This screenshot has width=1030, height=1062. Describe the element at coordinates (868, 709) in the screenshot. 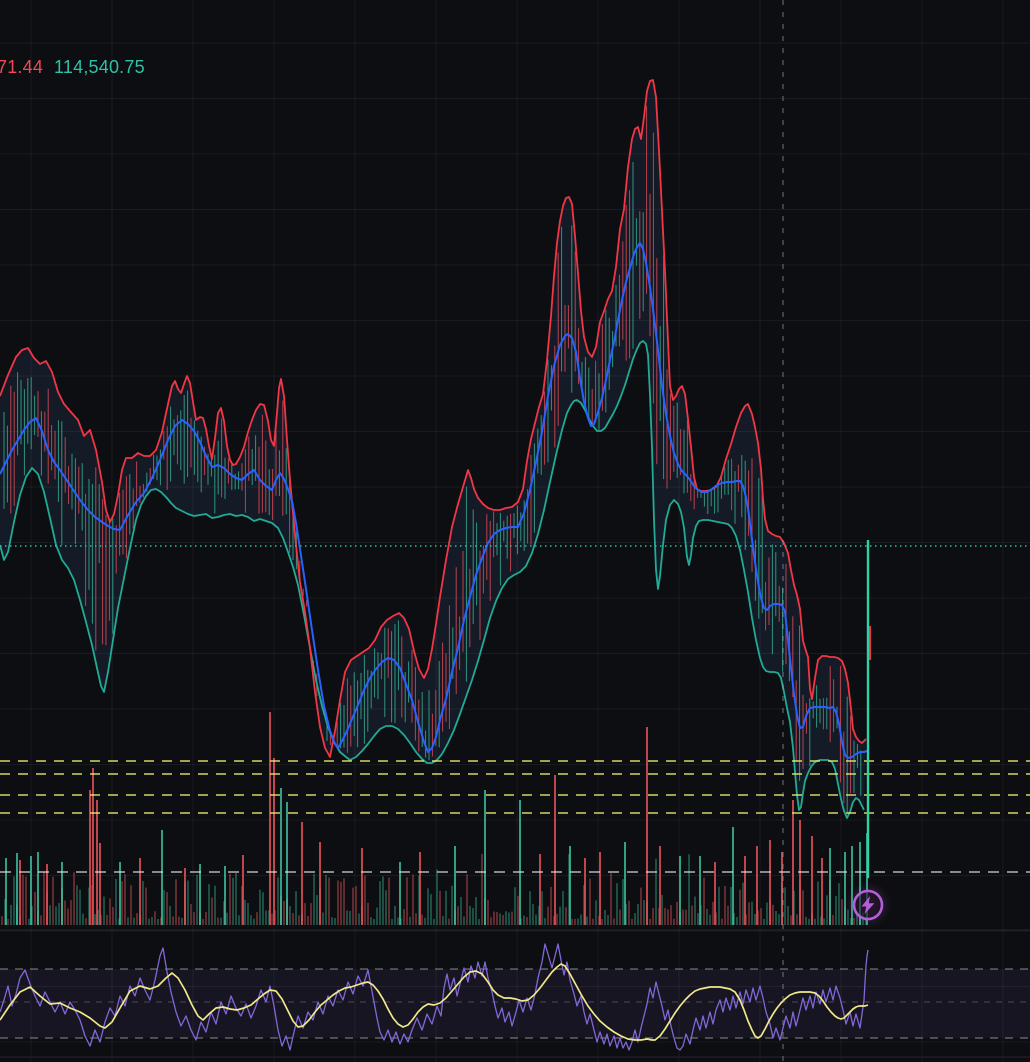

I see `last-candle` at that location.